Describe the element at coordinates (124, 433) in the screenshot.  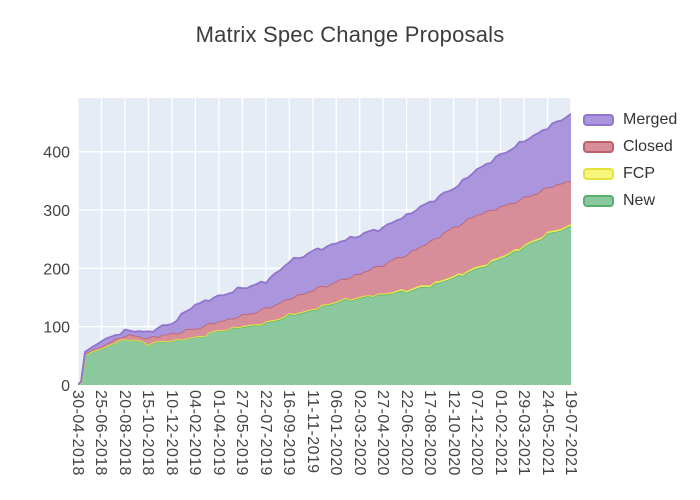
I see `x-tick-label: 20-08-2018` at that location.